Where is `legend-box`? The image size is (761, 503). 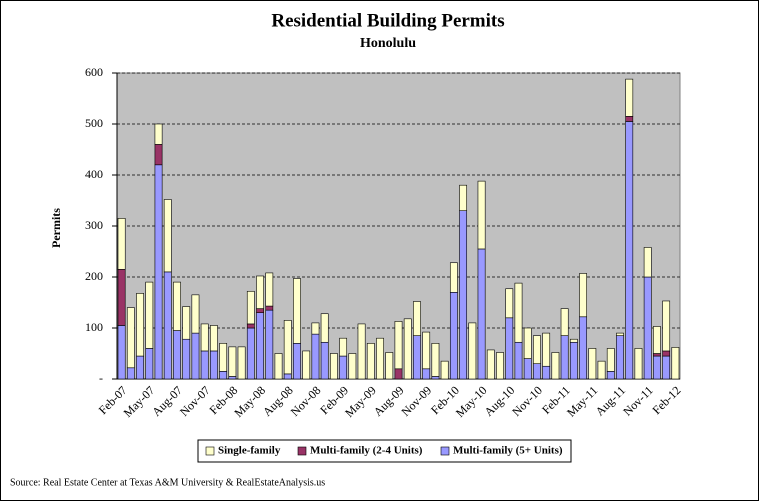 legend-box is located at coordinates (384, 451).